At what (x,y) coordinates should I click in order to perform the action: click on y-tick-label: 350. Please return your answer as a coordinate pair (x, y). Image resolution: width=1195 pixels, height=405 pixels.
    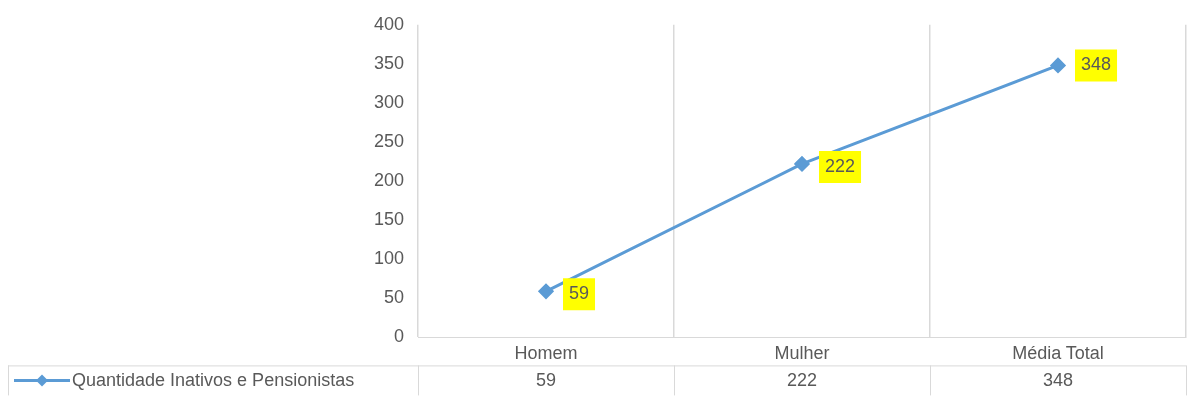
    Looking at the image, I should click on (388, 62).